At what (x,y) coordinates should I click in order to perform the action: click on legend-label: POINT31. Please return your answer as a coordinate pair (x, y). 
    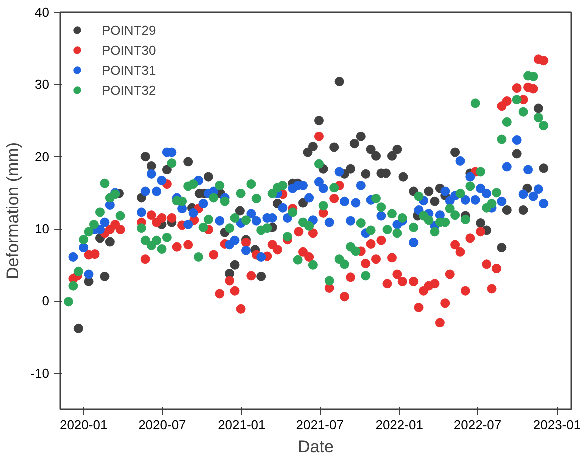
    Looking at the image, I should click on (129, 70).